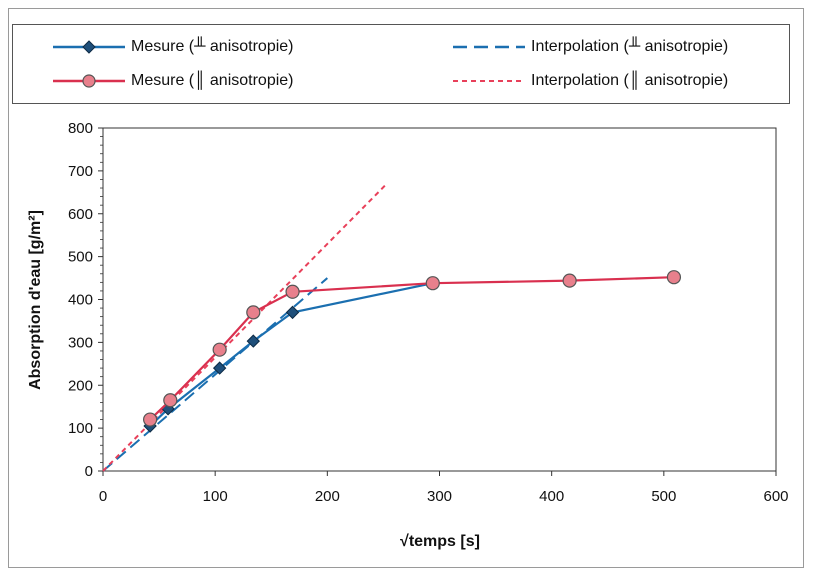 The image size is (813, 576). I want to click on legend-symbol-interp-par, so click(489, 81).